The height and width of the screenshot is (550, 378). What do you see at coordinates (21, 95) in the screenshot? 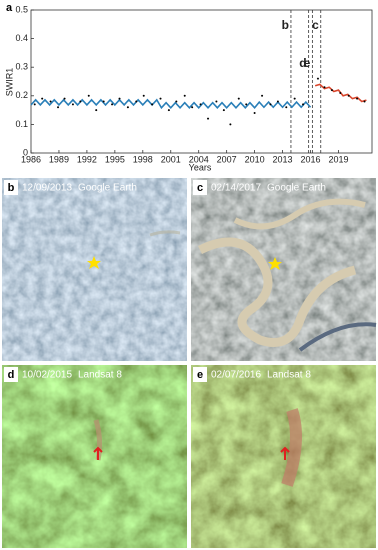
I see `y-tick-label: 0.2` at bounding box center [21, 95].